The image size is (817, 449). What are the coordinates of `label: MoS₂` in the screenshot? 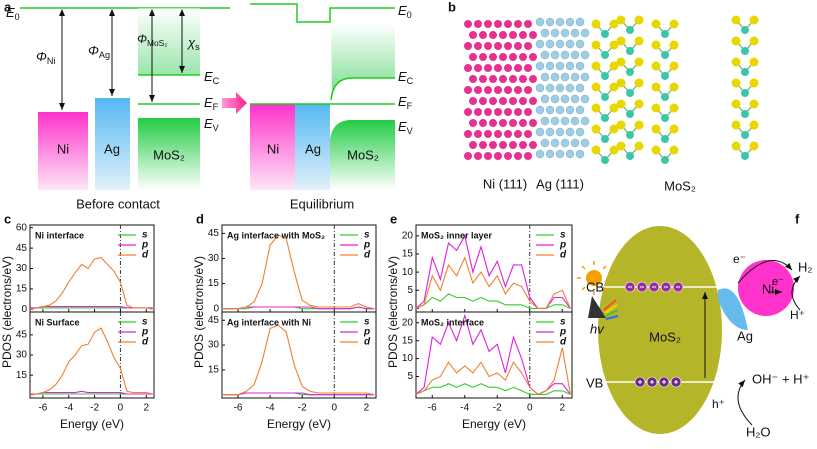 It's located at (665, 336).